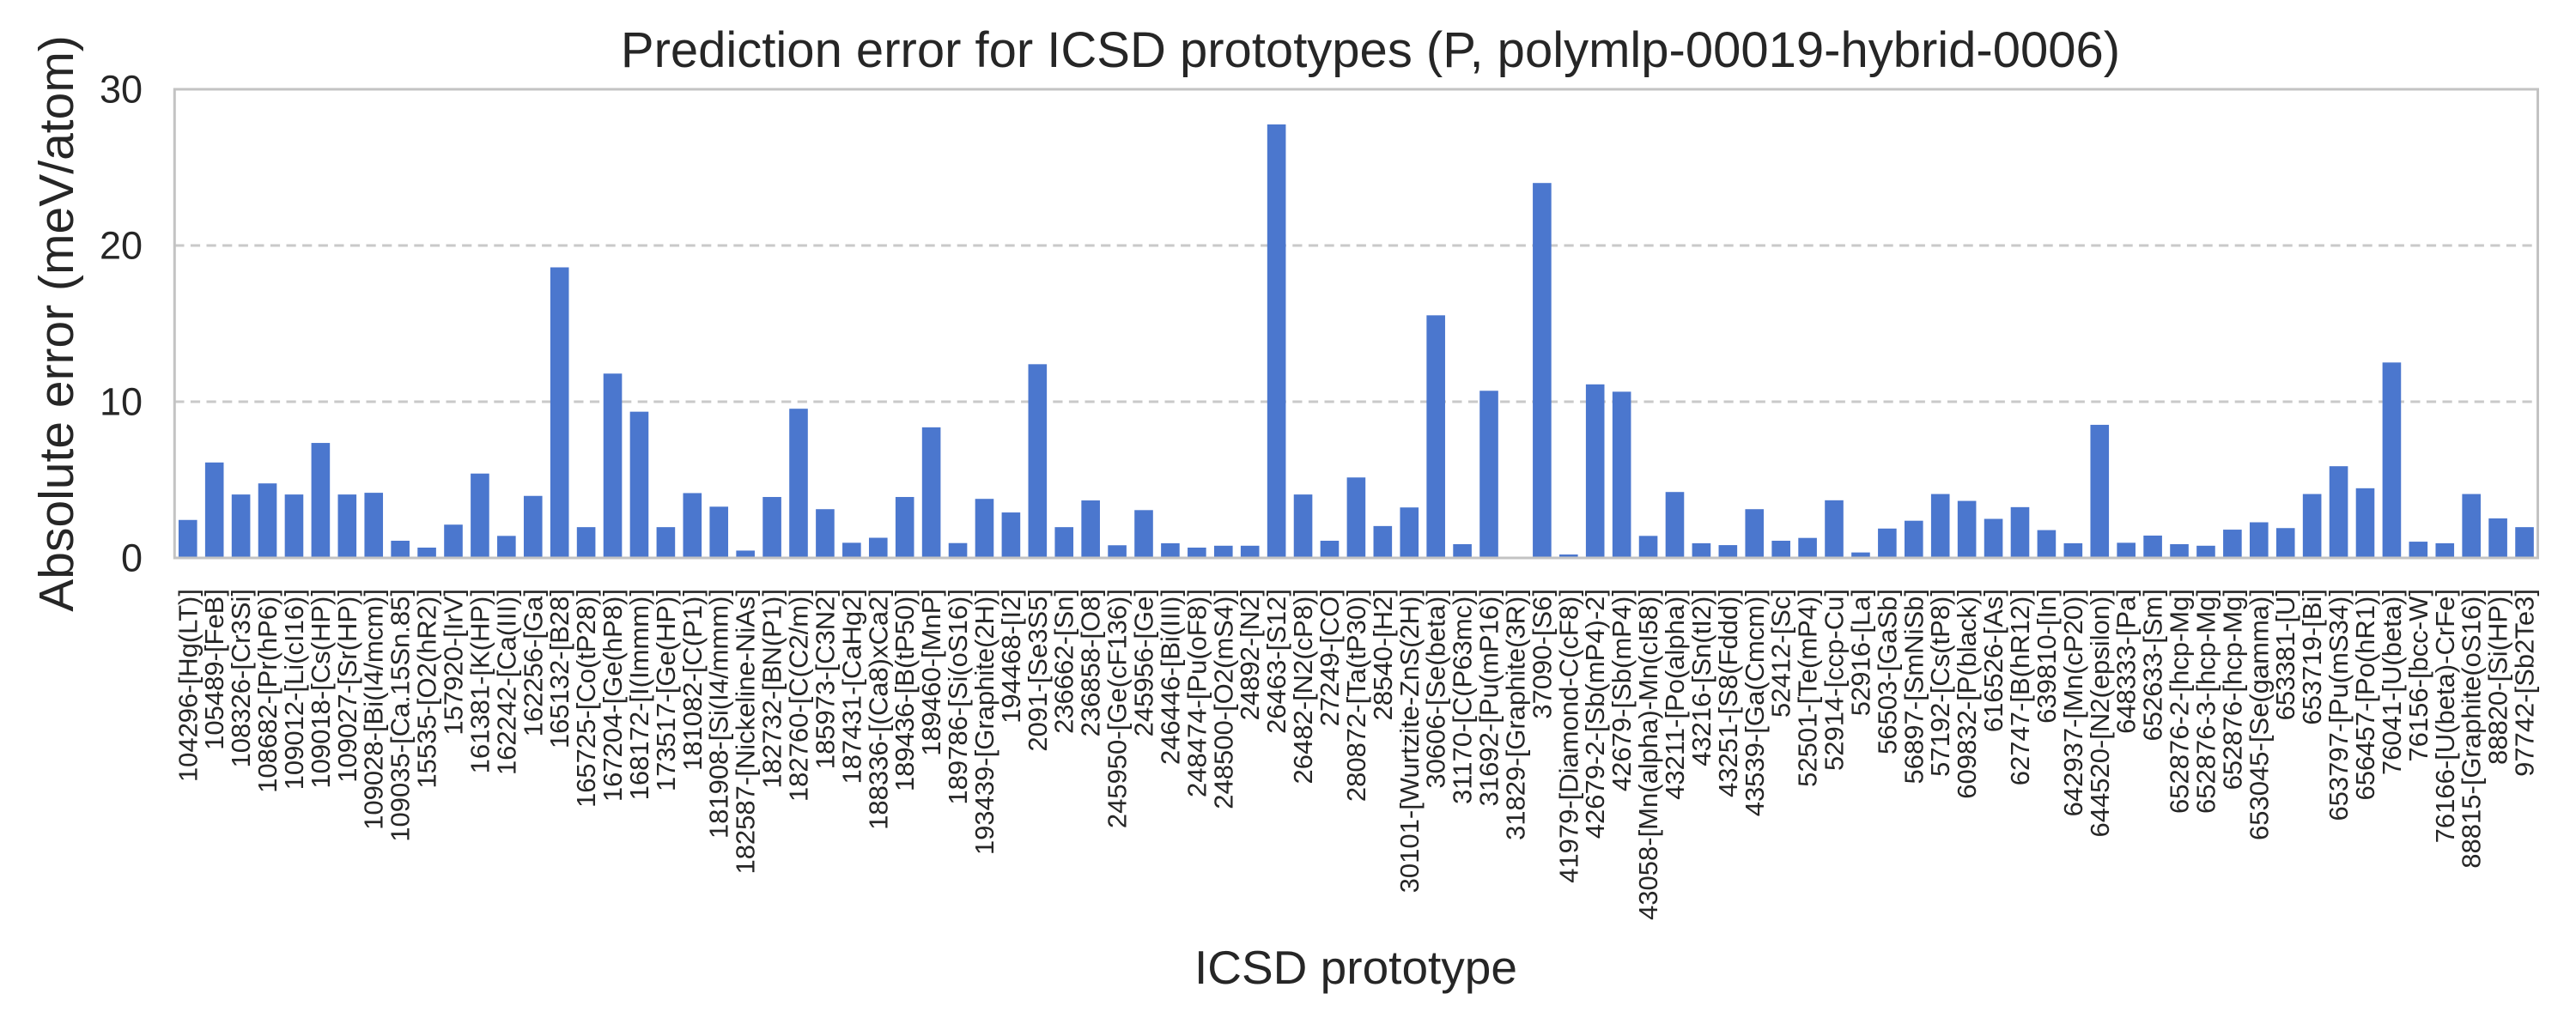 This screenshot has height=1030, width=2576. I want to click on svg-text: 189436-[B(tP50)], so click(905, 690).